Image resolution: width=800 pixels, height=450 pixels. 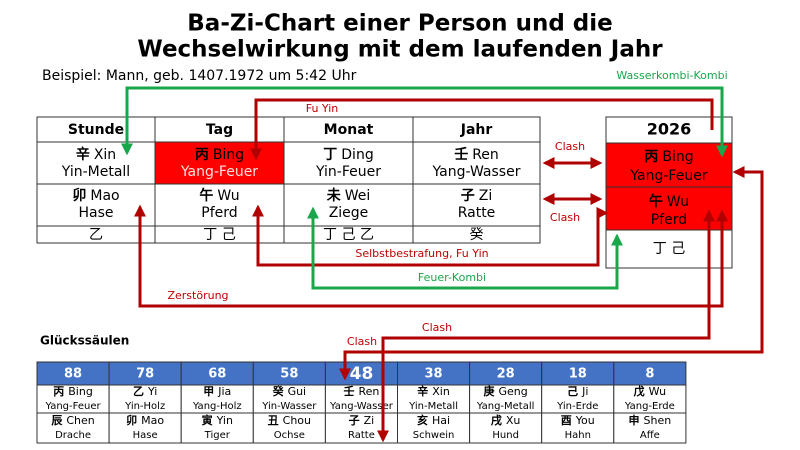 I want to click on label: Affe, so click(x=650, y=435).